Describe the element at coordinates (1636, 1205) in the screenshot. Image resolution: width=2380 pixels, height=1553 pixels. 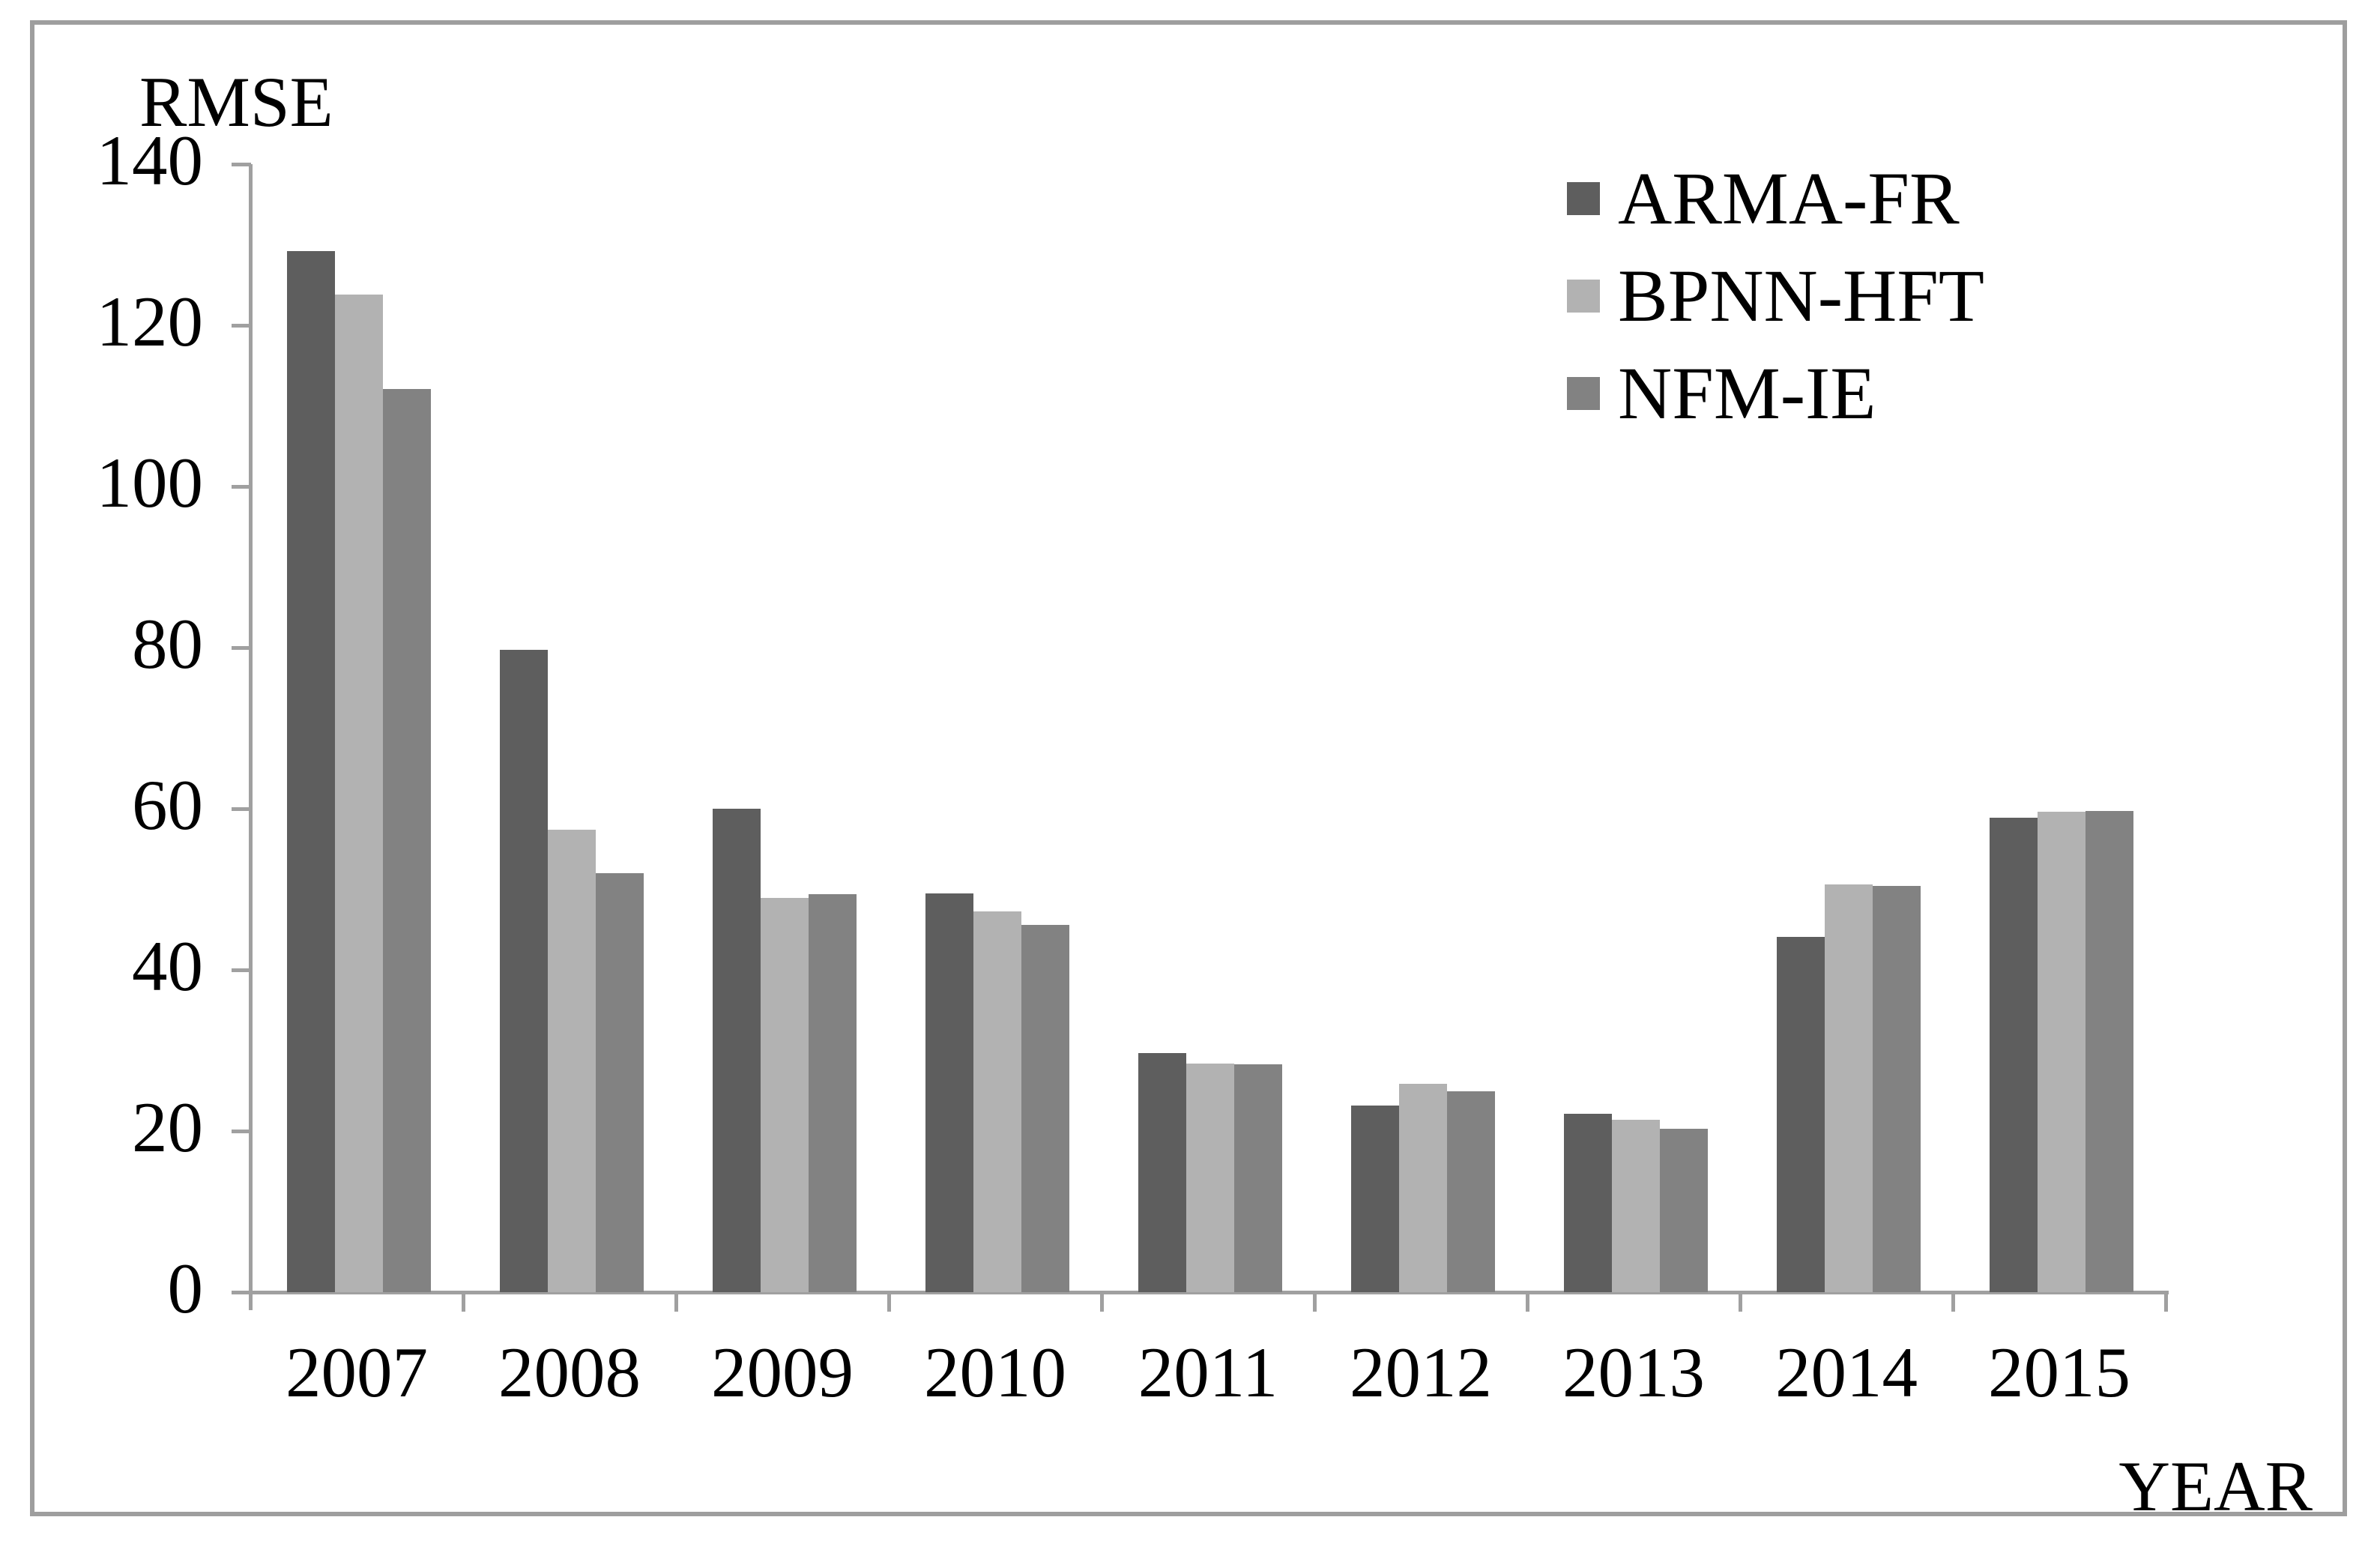
I see `bar-bpnn-hft-2013` at that location.